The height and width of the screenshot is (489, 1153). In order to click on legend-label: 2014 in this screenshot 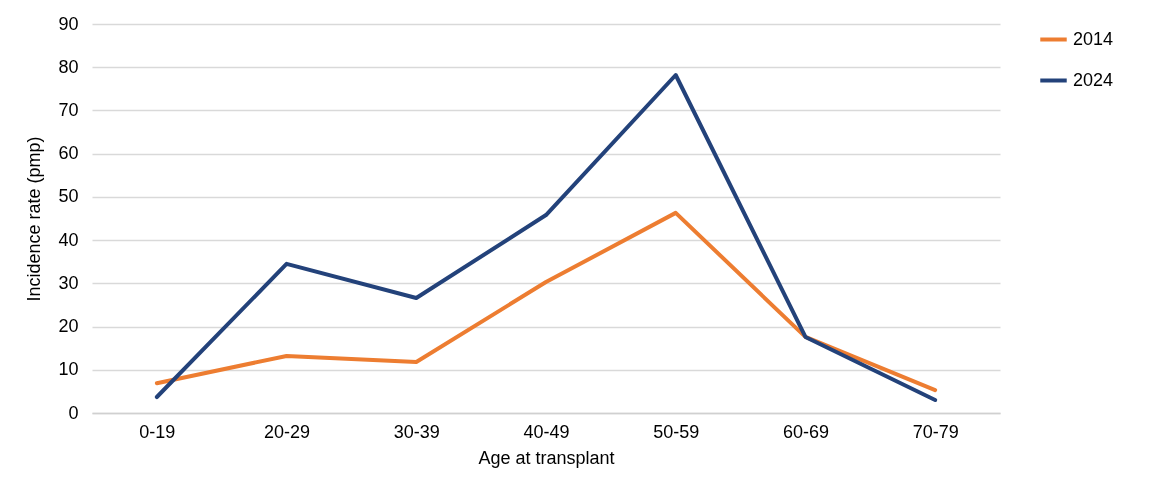, I will do `click(1093, 38)`.